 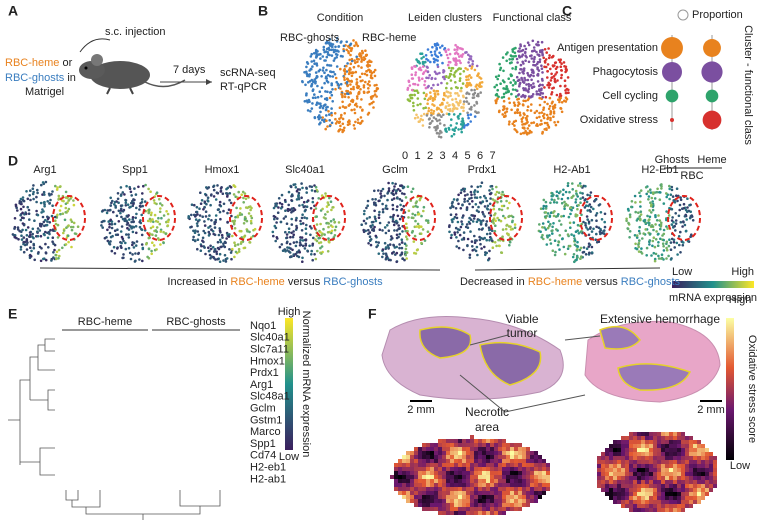 What do you see at coordinates (672, 72) in the screenshot?
I see `proportion-dot` at bounding box center [672, 72].